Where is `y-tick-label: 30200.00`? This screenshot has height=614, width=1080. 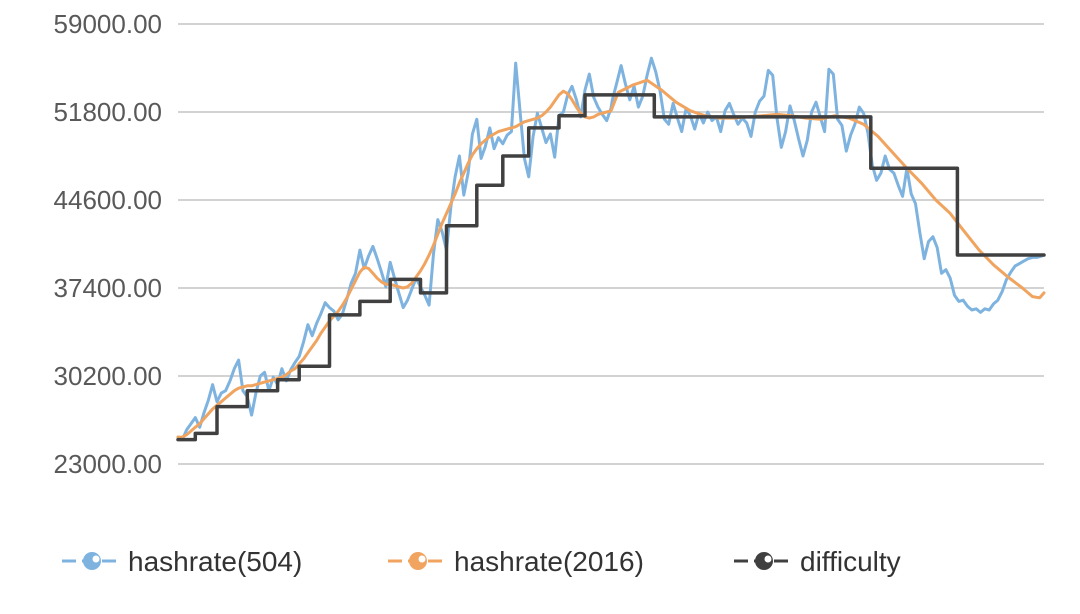
y-tick-label: 30200.00 is located at coordinates (108, 376).